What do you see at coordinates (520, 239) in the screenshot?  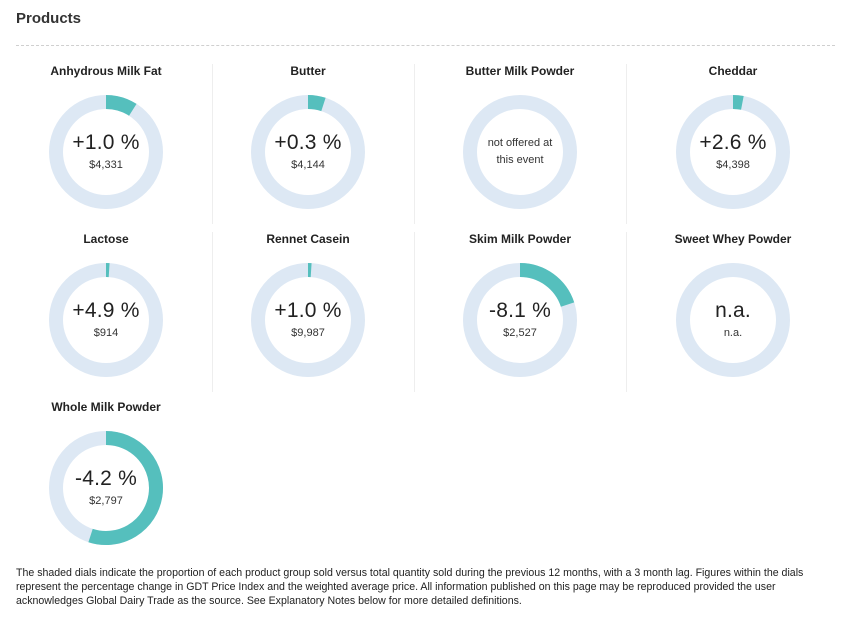 I see `product-name: Skim Milk Powder` at bounding box center [520, 239].